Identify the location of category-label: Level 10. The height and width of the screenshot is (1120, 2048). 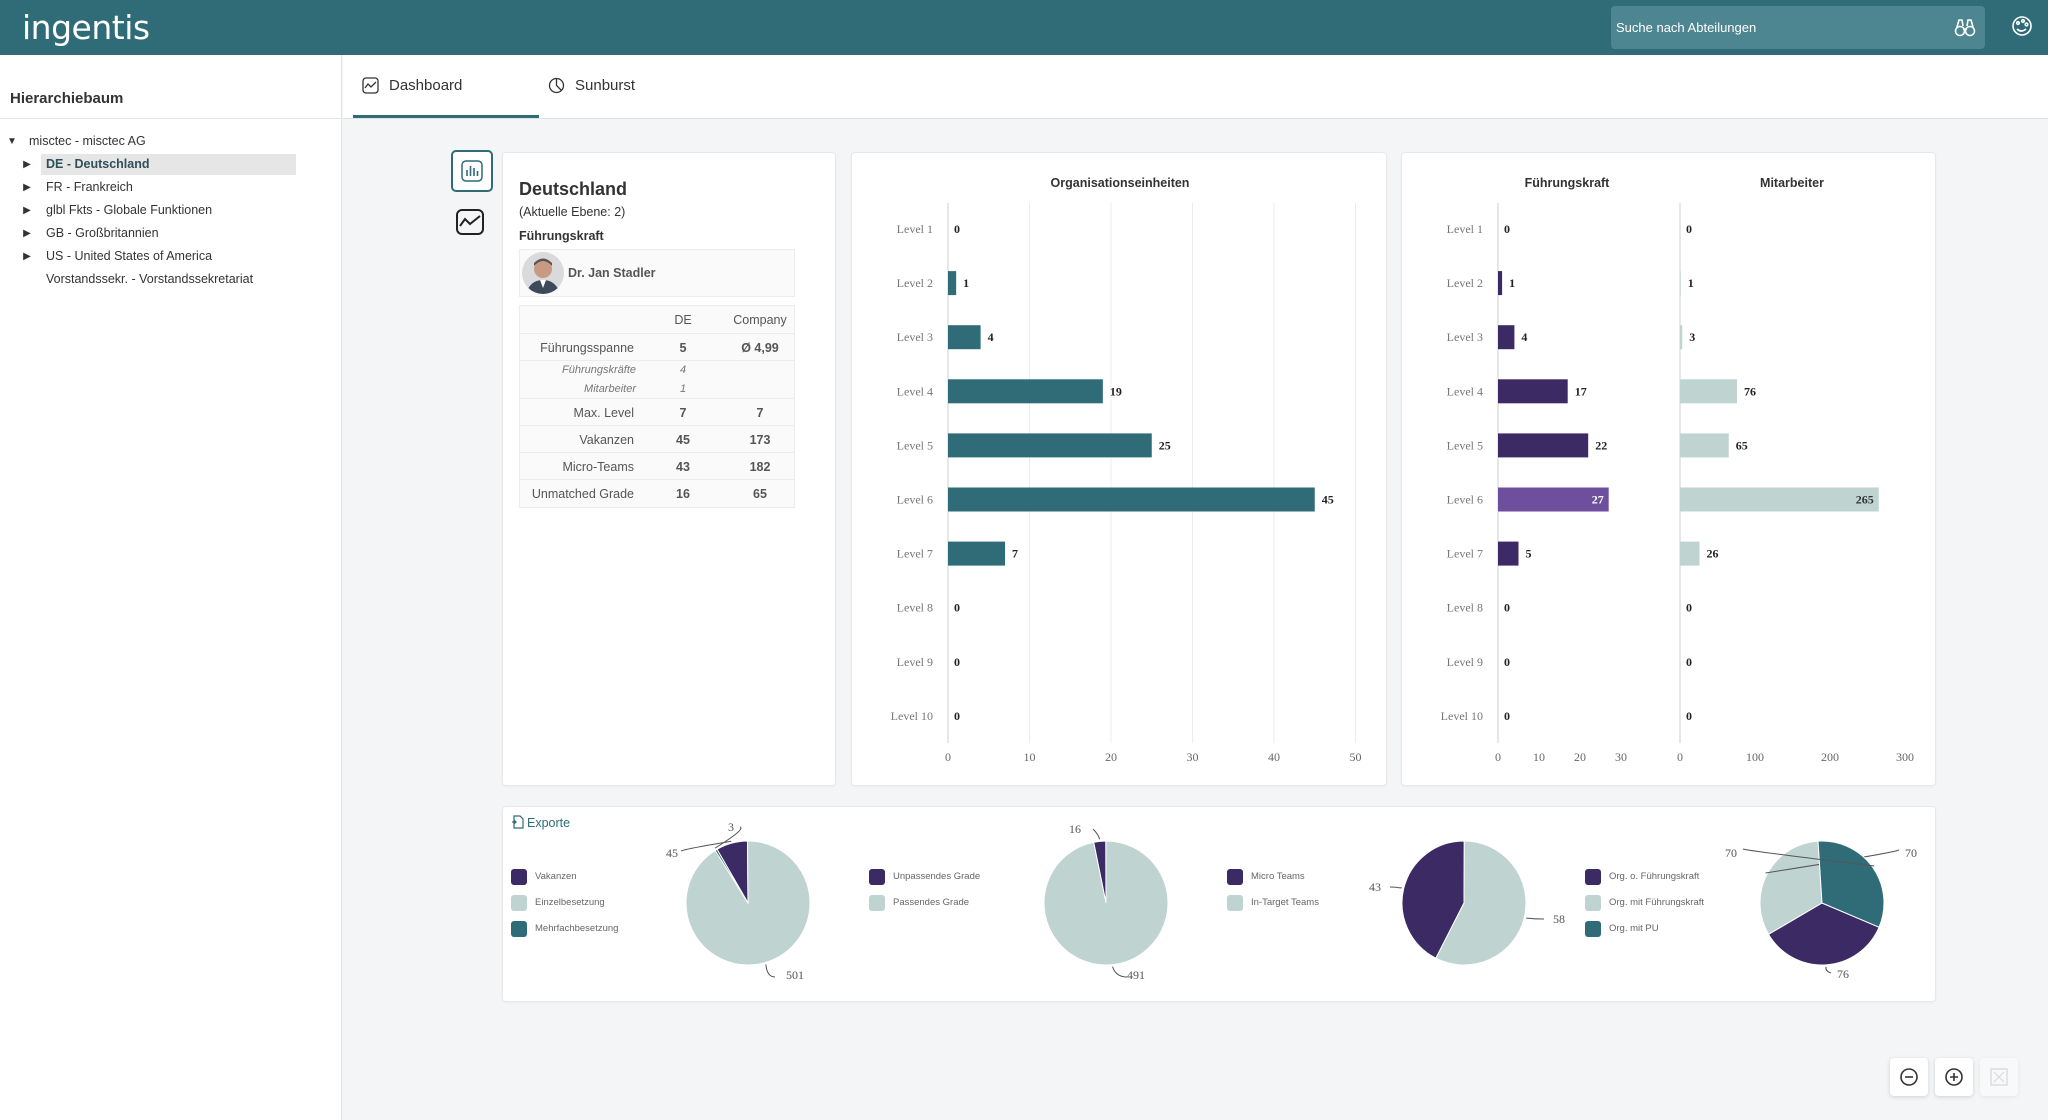
(912, 716).